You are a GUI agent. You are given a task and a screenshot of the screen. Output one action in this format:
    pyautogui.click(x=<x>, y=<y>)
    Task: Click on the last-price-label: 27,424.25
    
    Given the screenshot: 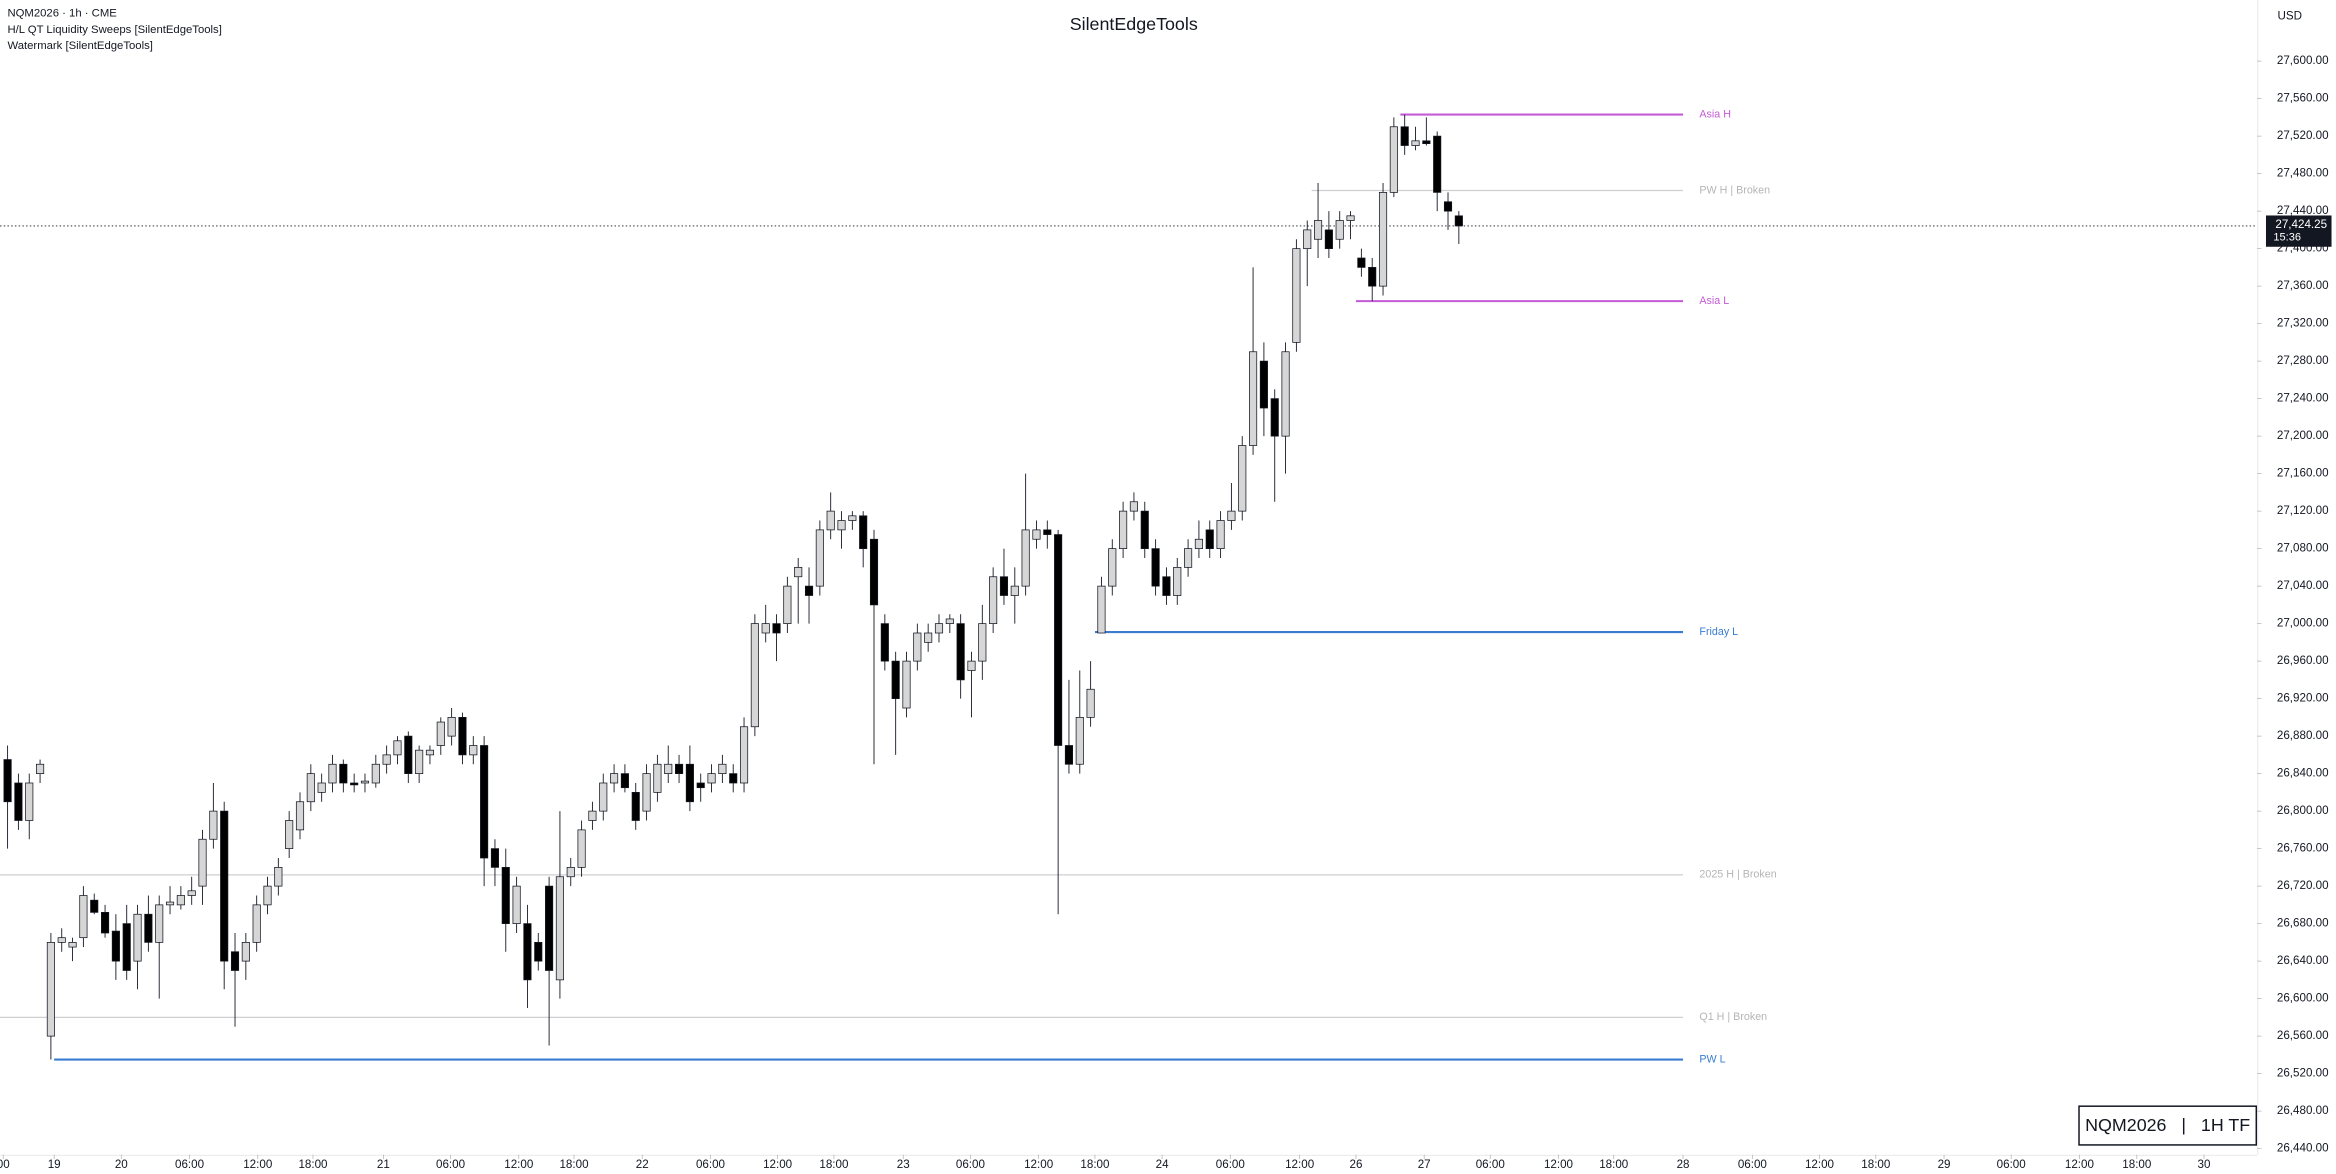 What is the action you would take?
    pyautogui.click(x=2301, y=224)
    